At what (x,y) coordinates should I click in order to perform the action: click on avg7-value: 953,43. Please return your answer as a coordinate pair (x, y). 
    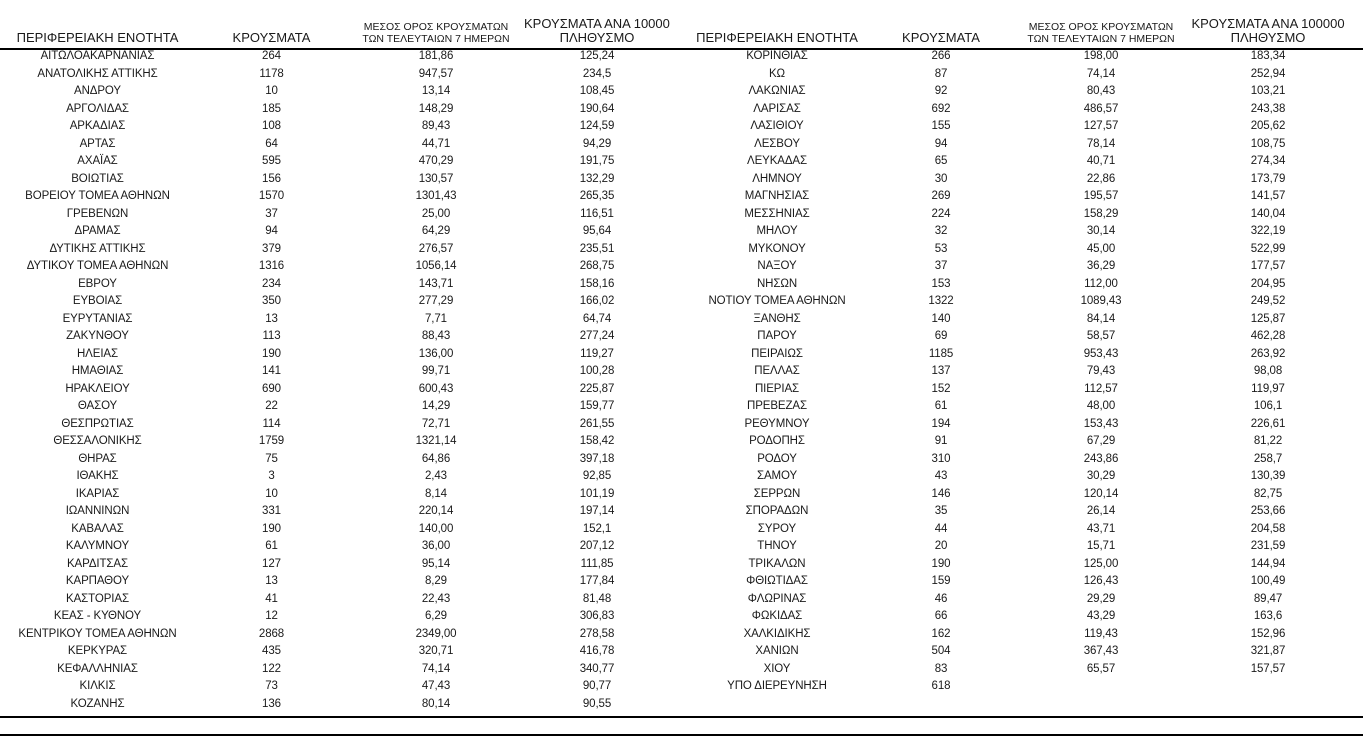
    Looking at the image, I should click on (1101, 353).